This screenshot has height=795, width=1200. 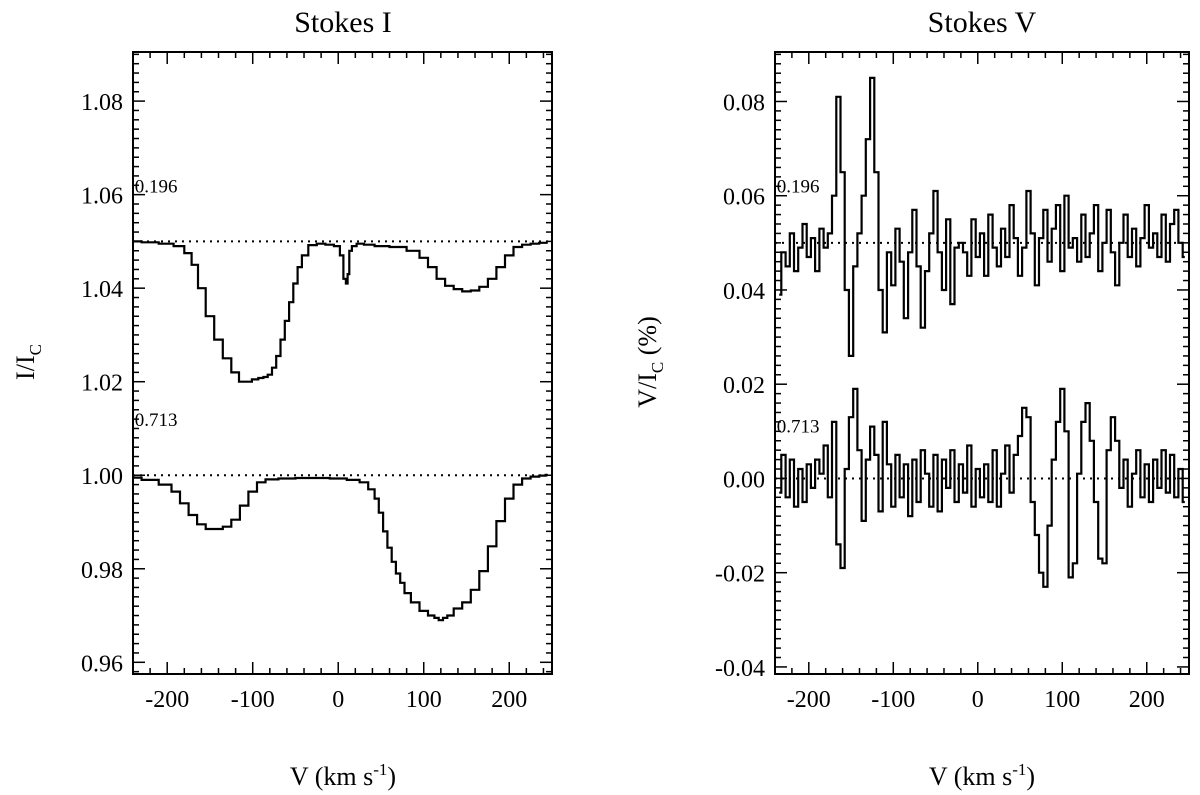 What do you see at coordinates (798, 427) in the screenshot?
I see `stokes-v-phase-annotation: 0.713` at bounding box center [798, 427].